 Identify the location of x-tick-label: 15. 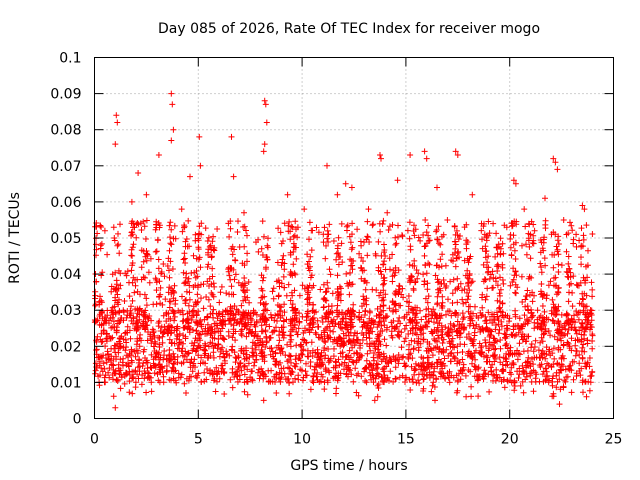
(406, 440).